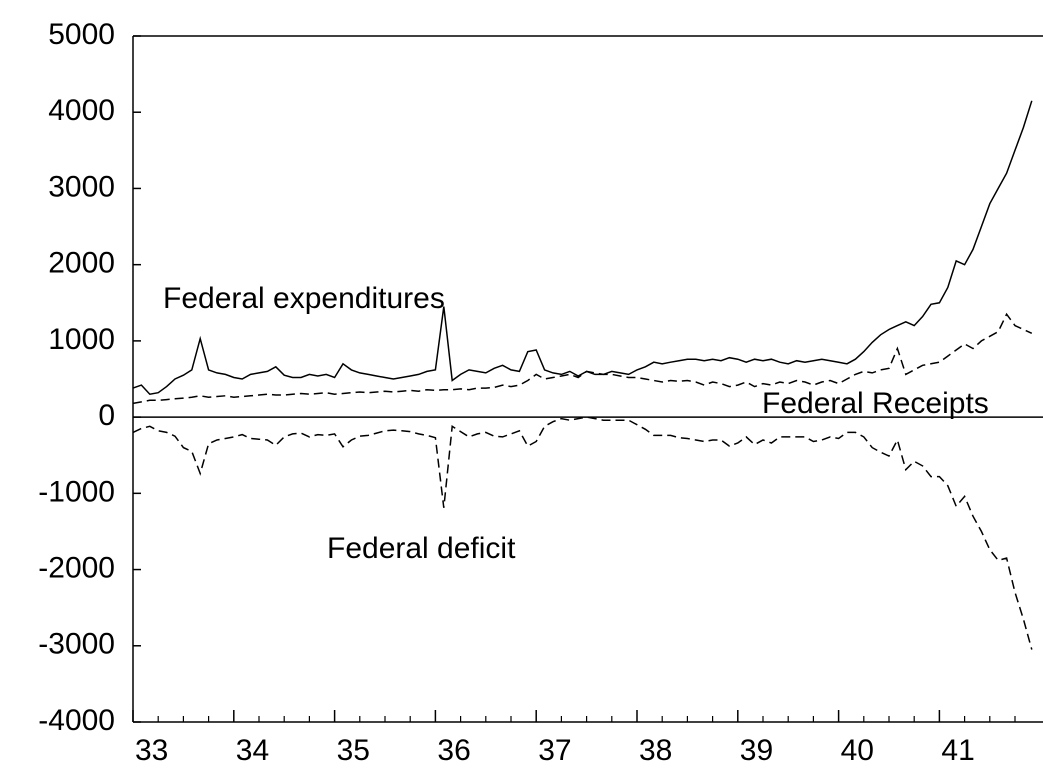 This screenshot has width=1043, height=782. Describe the element at coordinates (304, 298) in the screenshot. I see `series-label: Federal expenditures` at that location.